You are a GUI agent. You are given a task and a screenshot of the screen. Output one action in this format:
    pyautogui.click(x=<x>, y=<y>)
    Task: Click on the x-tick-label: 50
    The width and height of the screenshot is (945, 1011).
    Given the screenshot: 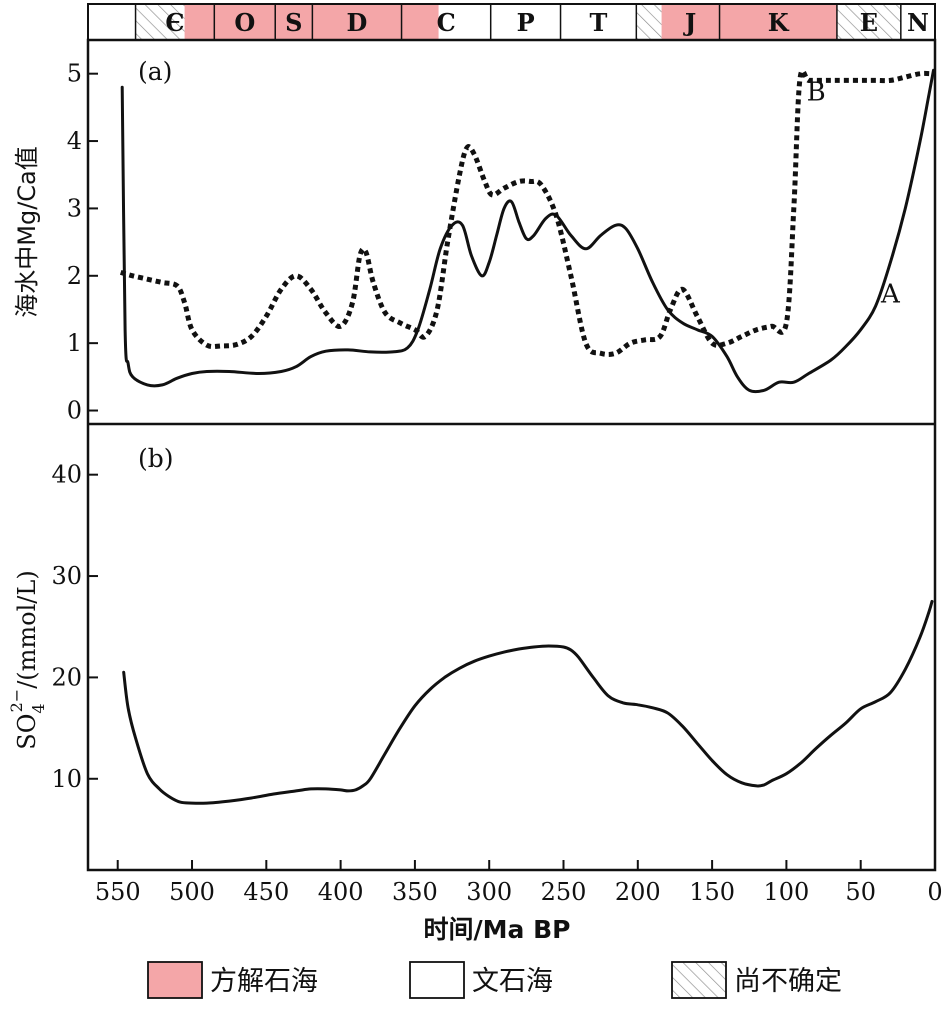 What is the action you would take?
    pyautogui.click(x=860, y=892)
    